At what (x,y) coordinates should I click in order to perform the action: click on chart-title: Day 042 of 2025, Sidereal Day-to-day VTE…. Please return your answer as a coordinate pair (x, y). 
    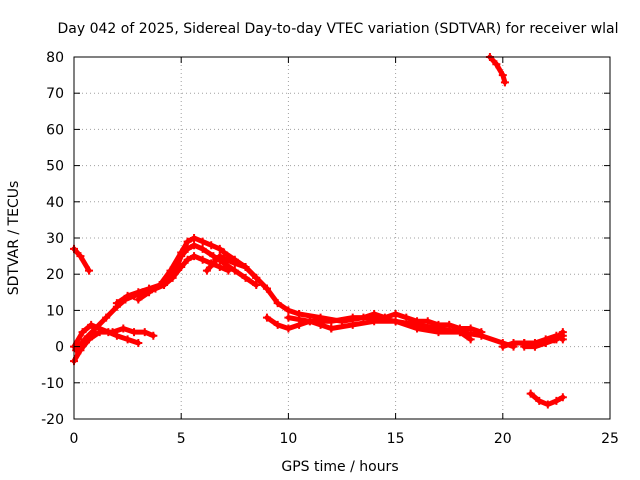
    Looking at the image, I should click on (337, 29).